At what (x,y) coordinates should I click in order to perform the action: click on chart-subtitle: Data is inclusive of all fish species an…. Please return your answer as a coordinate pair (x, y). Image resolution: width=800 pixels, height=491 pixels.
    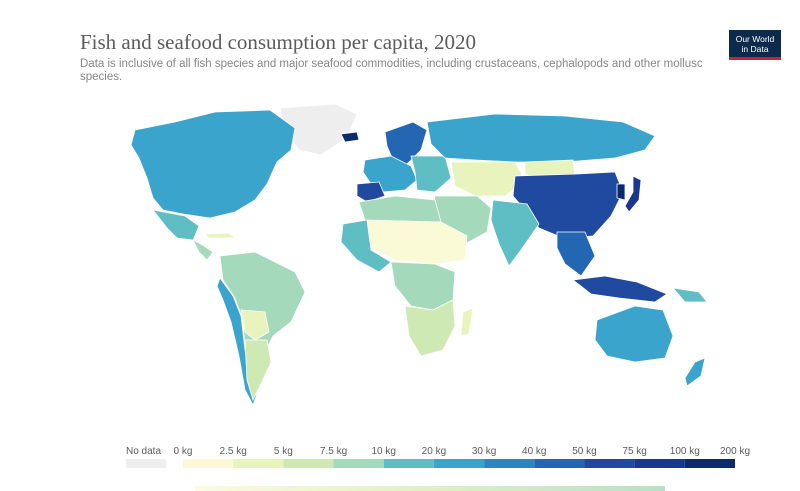
    Looking at the image, I should click on (391, 70).